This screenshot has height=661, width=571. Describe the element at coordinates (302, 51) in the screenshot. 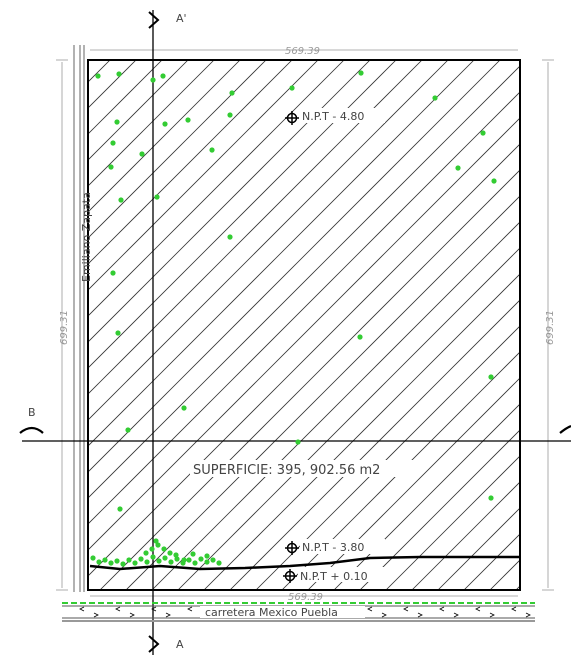

I see `dimension-top: 569.39` at that location.